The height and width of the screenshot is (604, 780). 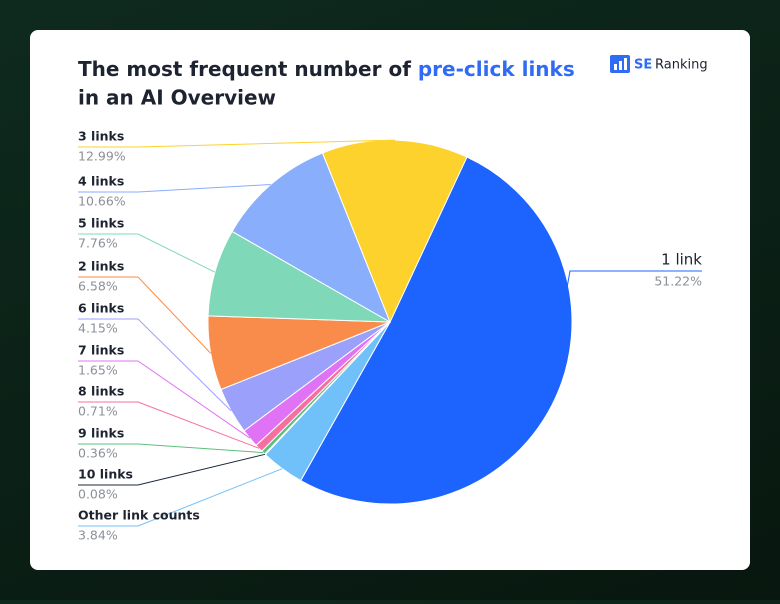 What do you see at coordinates (101, 181) in the screenshot?
I see `slice-label: 4 links` at bounding box center [101, 181].